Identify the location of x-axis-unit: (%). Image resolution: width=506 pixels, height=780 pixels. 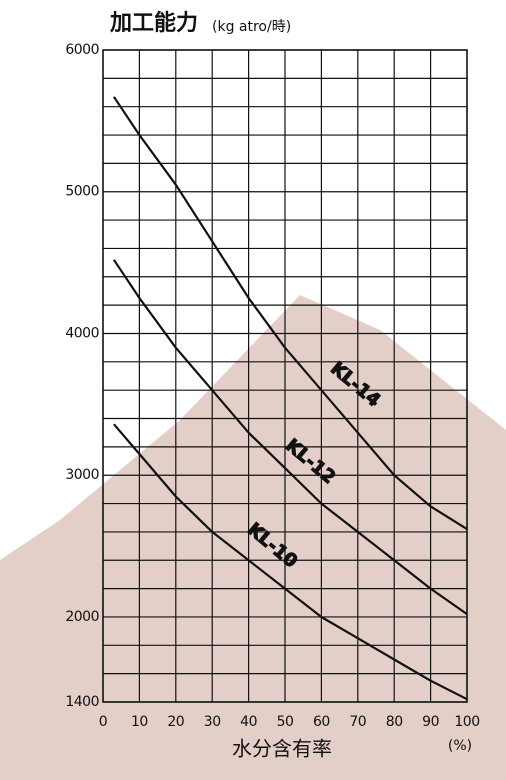
(460, 746).